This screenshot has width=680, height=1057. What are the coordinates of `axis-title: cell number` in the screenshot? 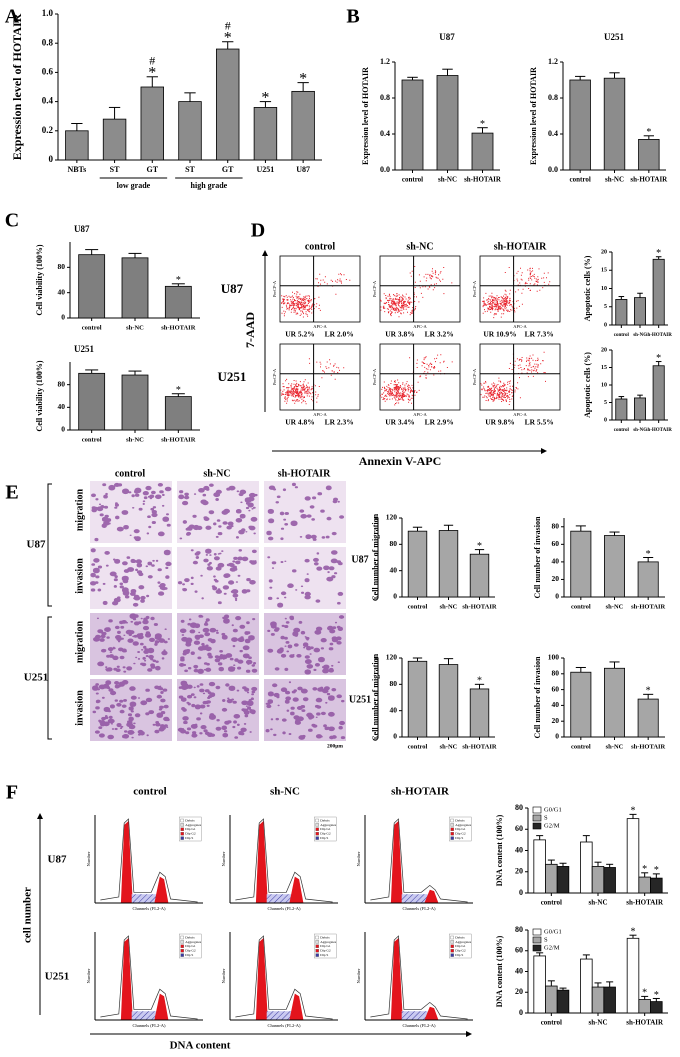 It's located at (28, 915).